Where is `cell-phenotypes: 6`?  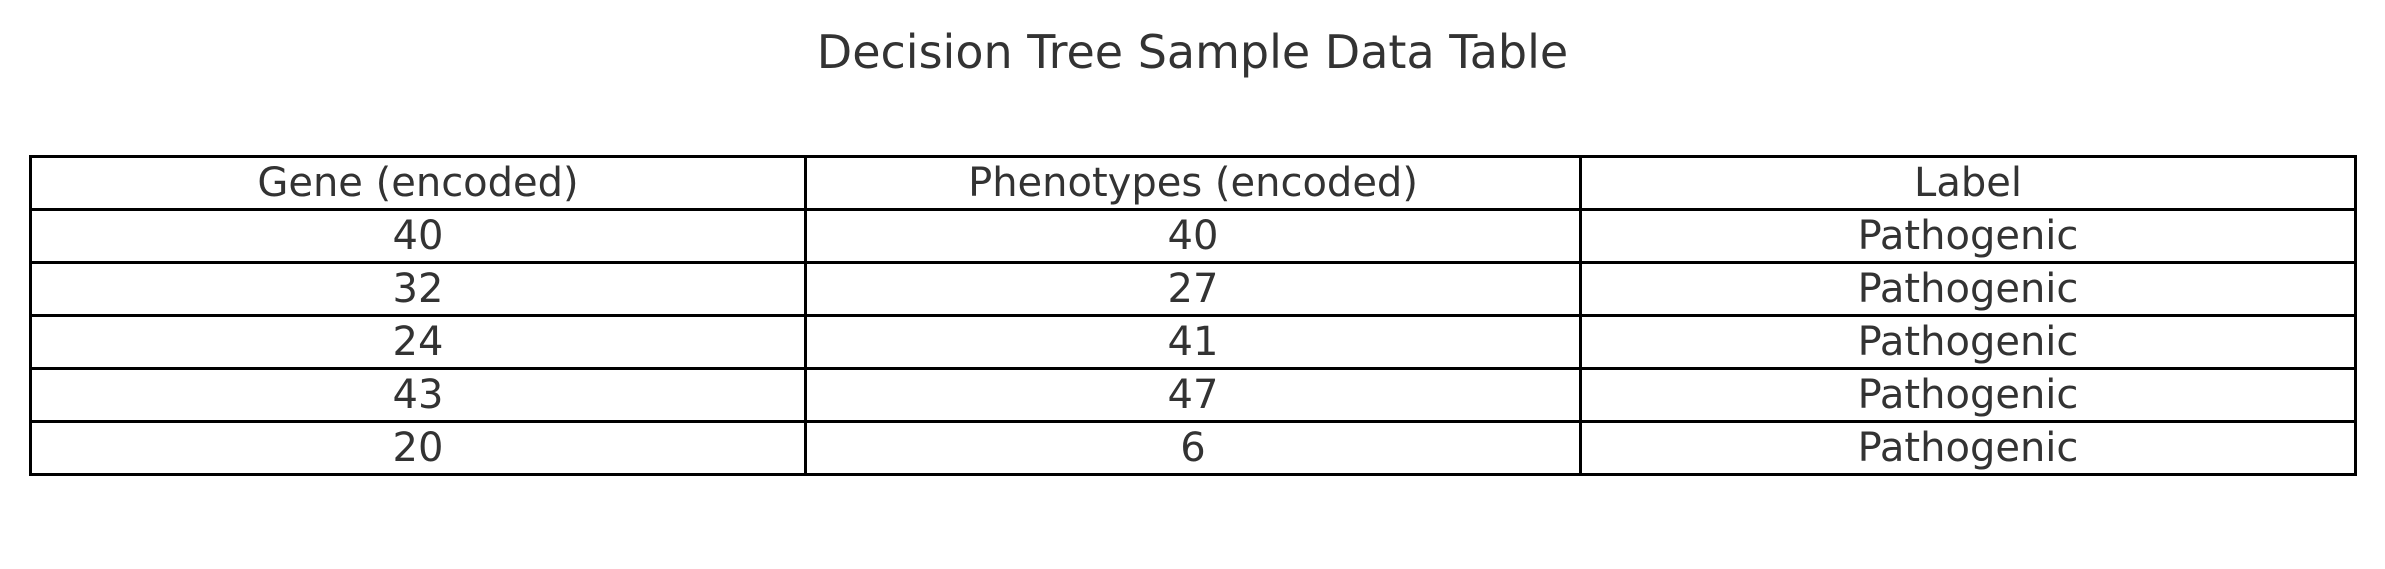 cell-phenotypes: 6 is located at coordinates (1193, 448).